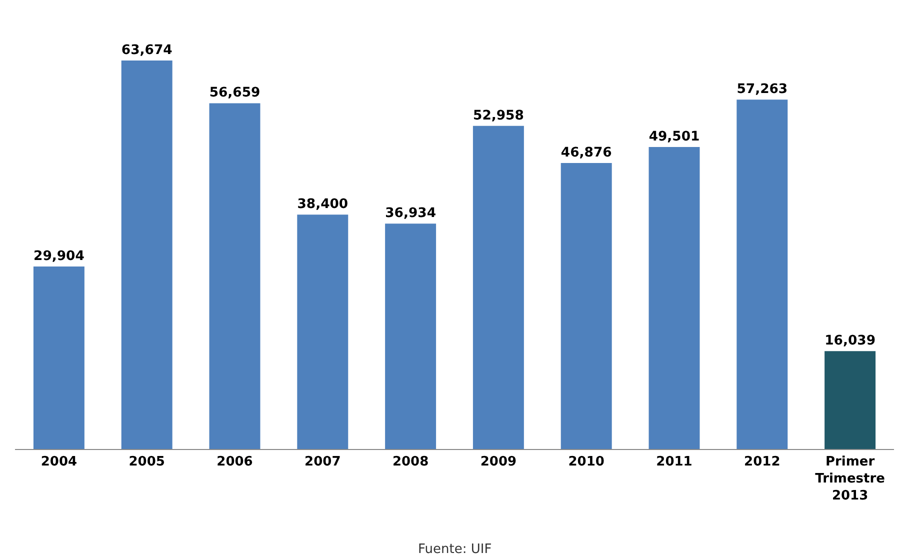  What do you see at coordinates (59, 462) in the screenshot?
I see `x-tick-label: 2004` at bounding box center [59, 462].